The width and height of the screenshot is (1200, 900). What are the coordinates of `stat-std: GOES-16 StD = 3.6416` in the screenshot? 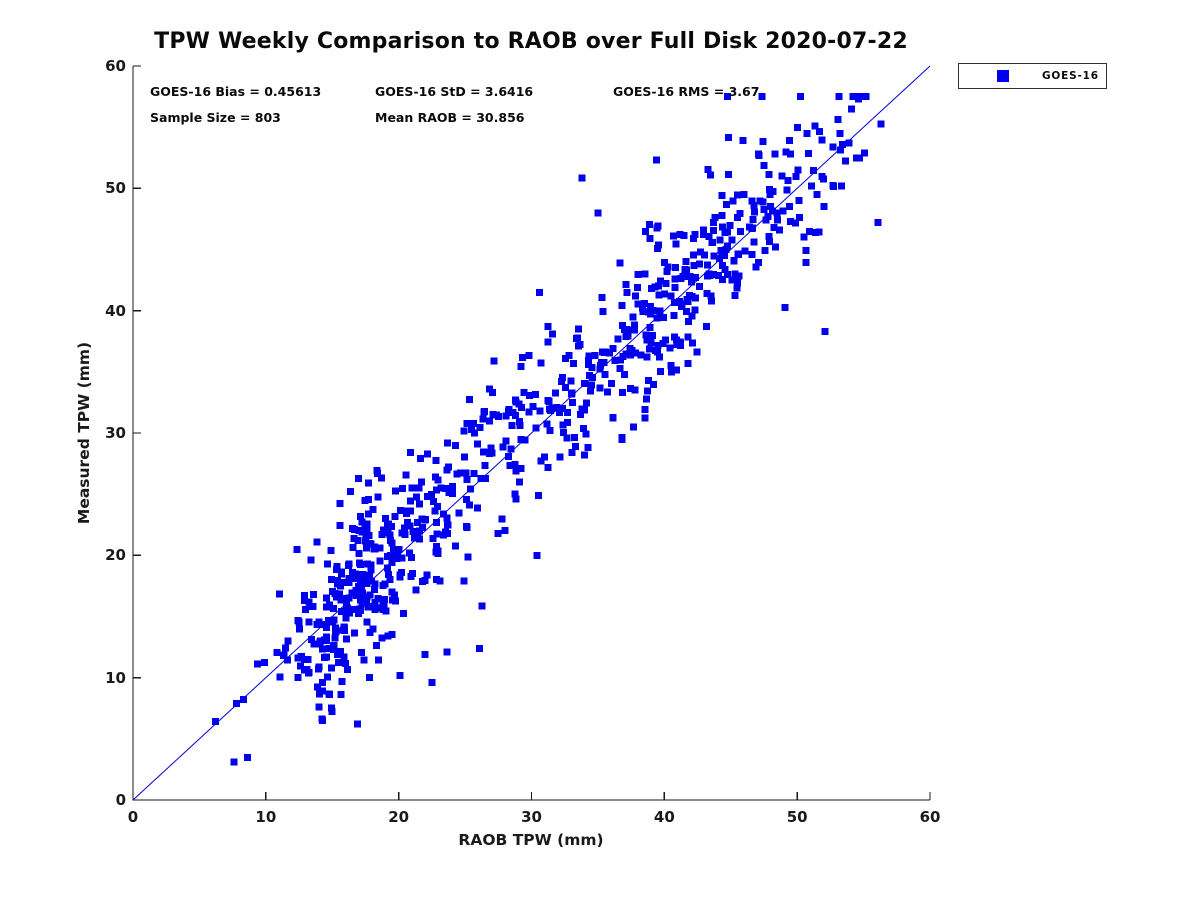 It's located at (454, 91).